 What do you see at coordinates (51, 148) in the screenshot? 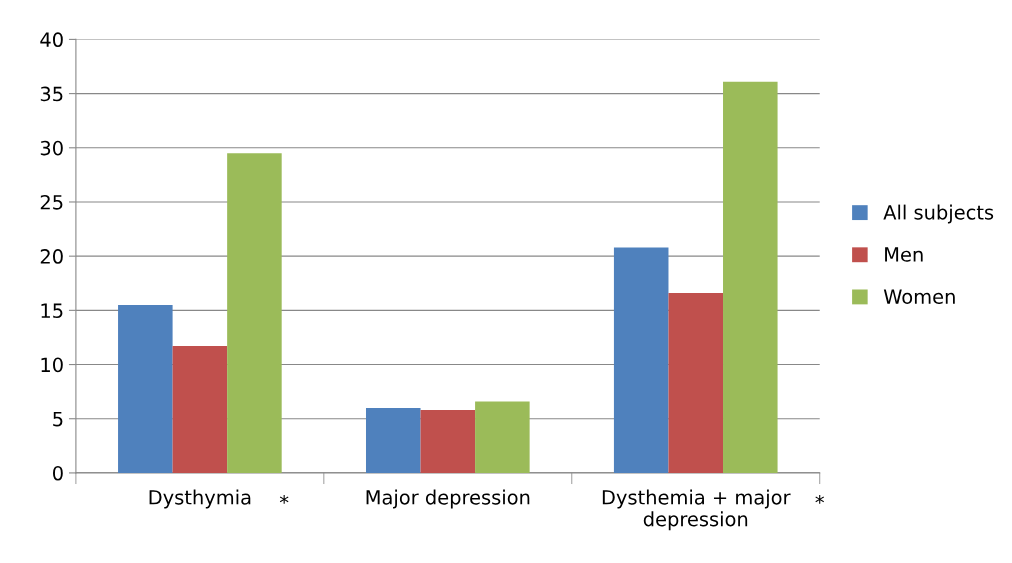
I see `y-tick-label: 30` at bounding box center [51, 148].